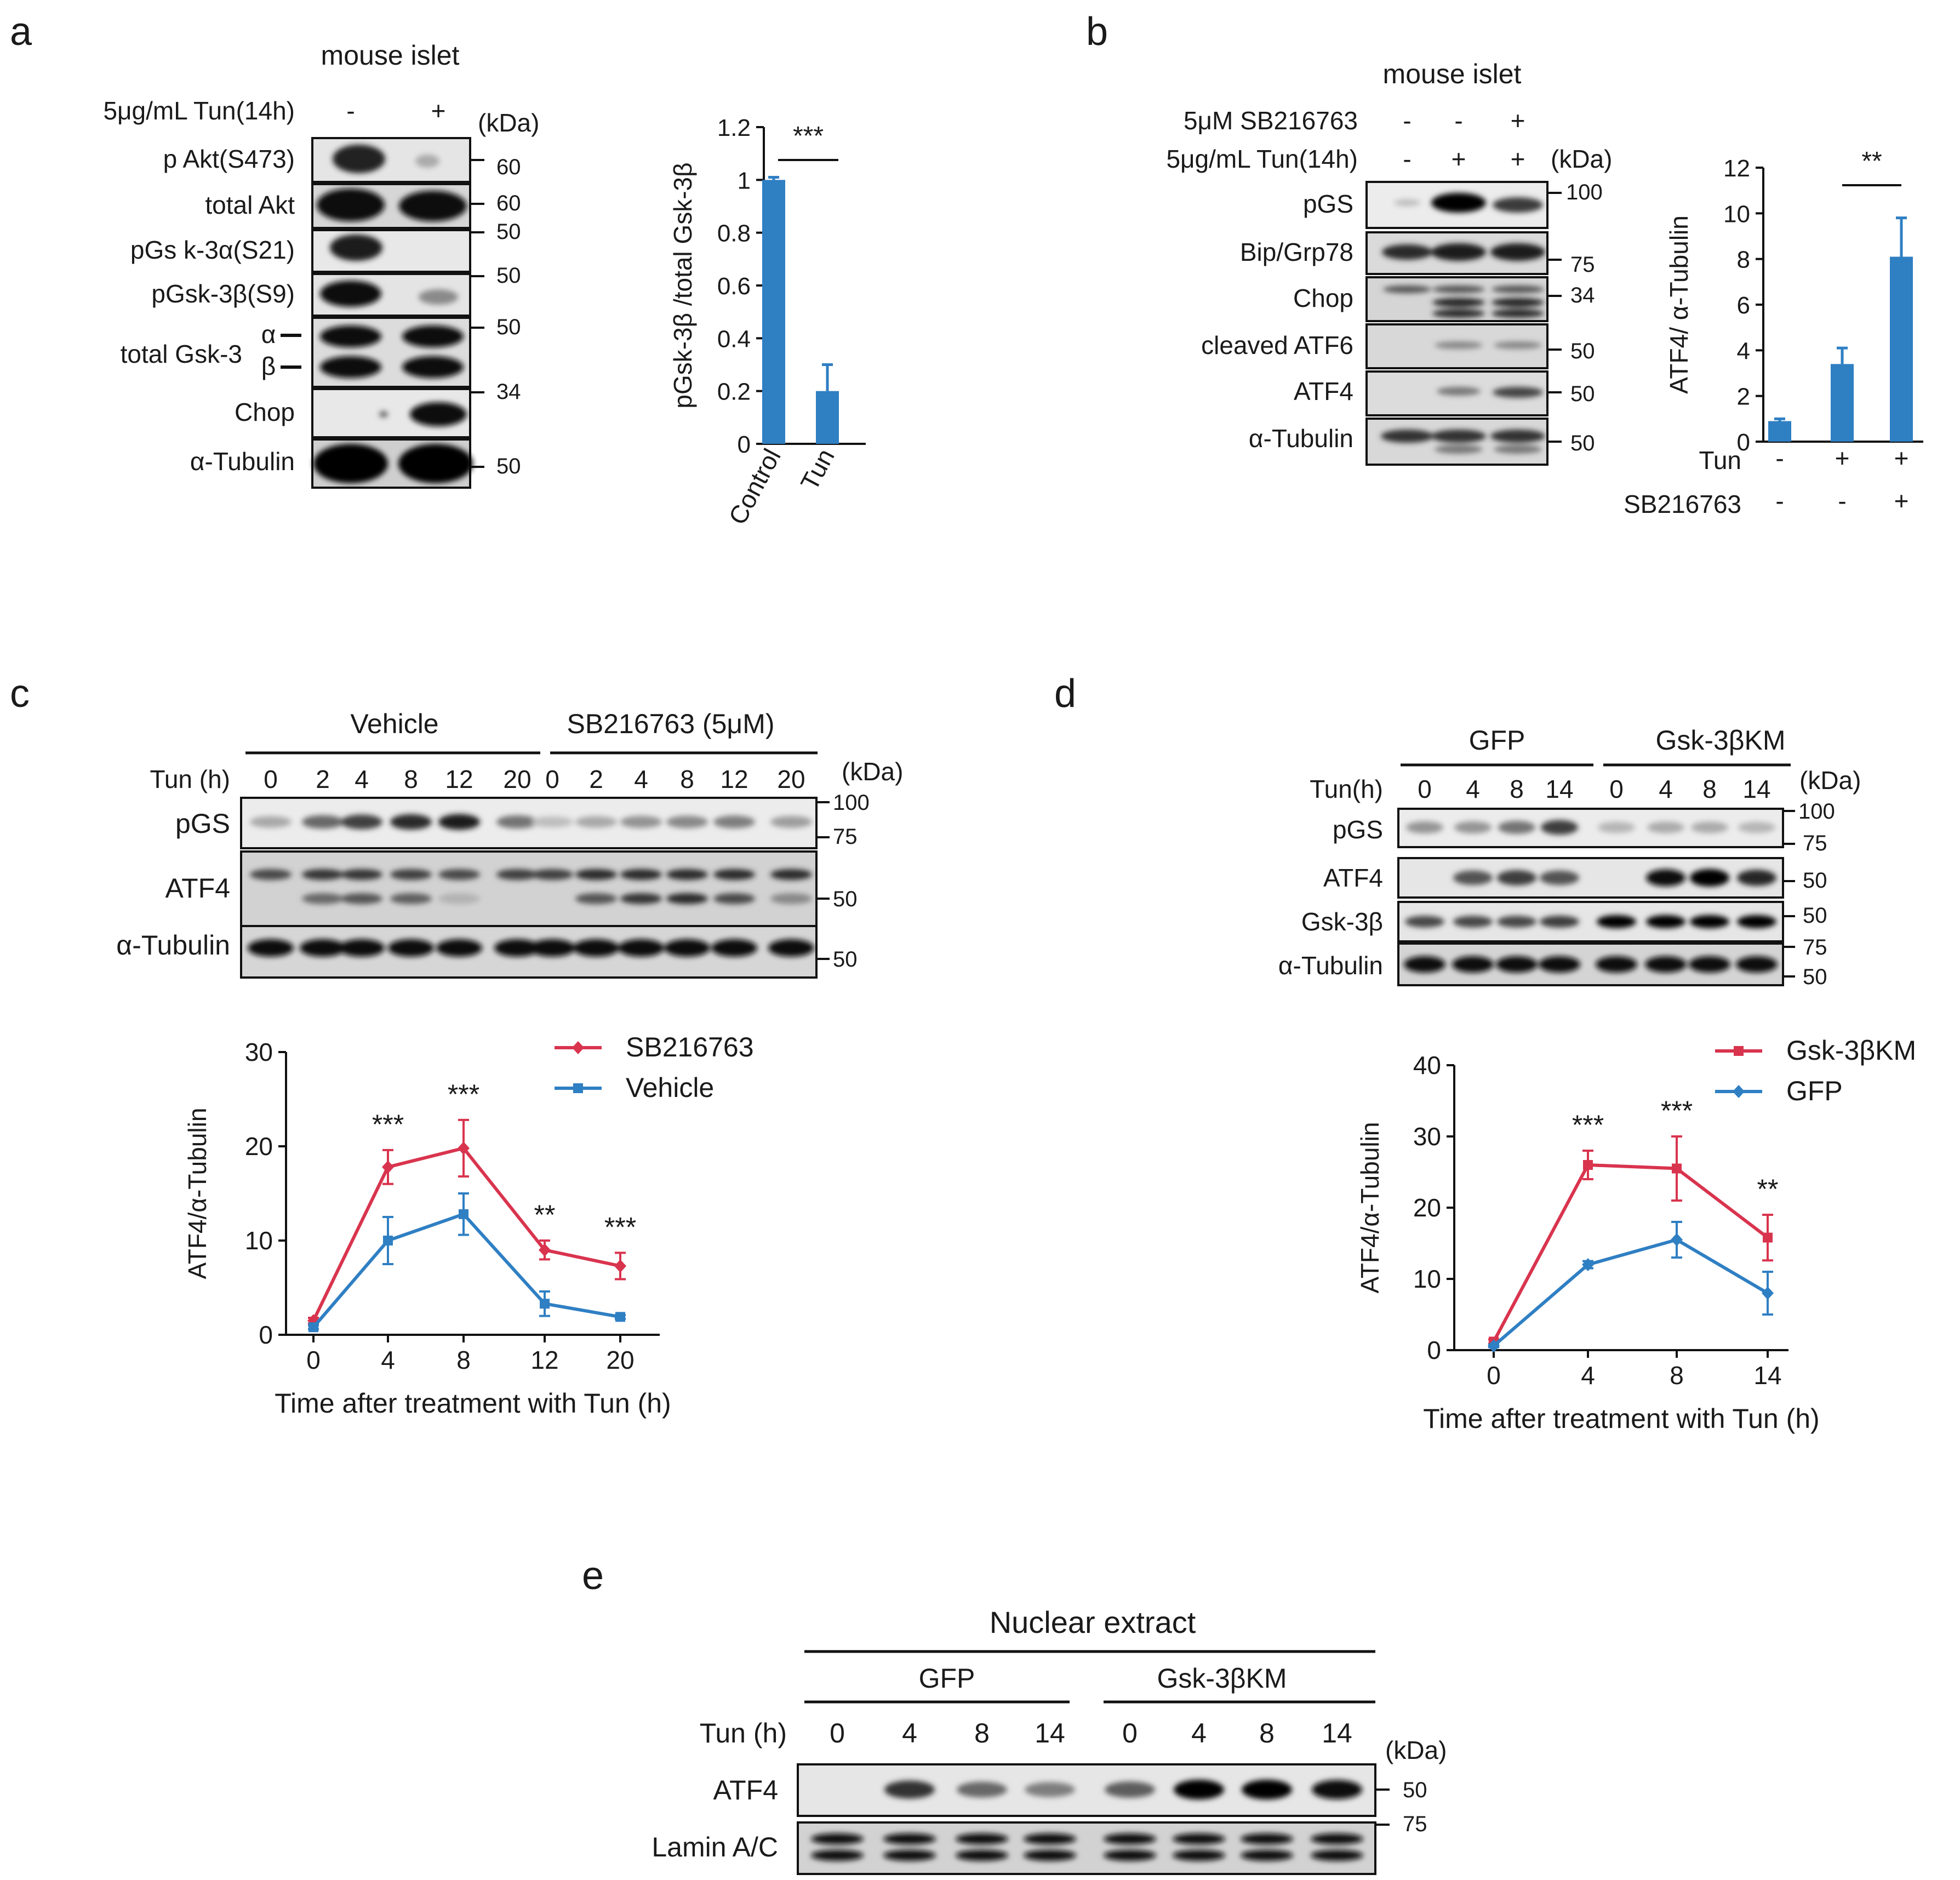 The image size is (1960, 1880). What do you see at coordinates (197, 1193) in the screenshot?
I see `y-axis-label: ATF4/α-Tubulin` at bounding box center [197, 1193].